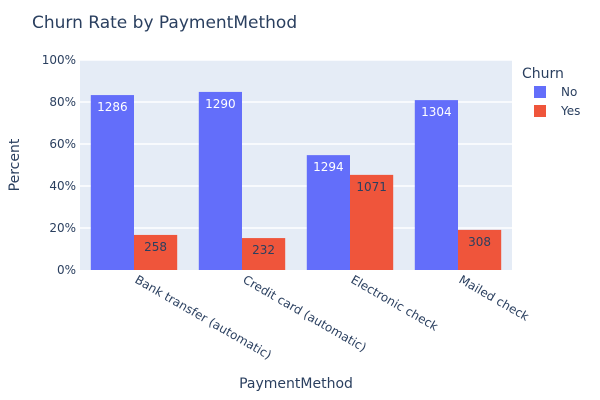 The height and width of the screenshot is (400, 600). Describe the element at coordinates (371, 187) in the screenshot. I see `bar-value-label: 1071` at that location.